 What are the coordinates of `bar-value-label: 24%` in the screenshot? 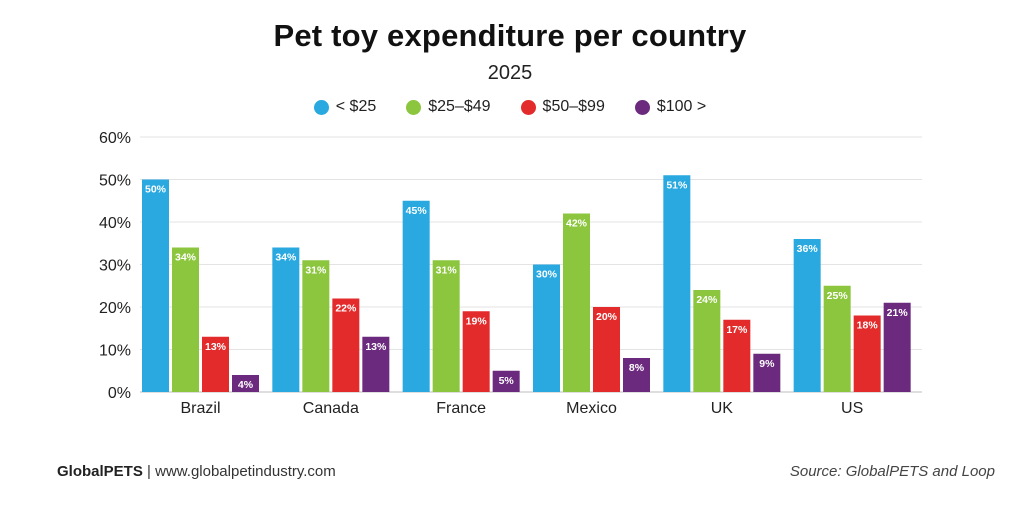 It's located at (707, 300).